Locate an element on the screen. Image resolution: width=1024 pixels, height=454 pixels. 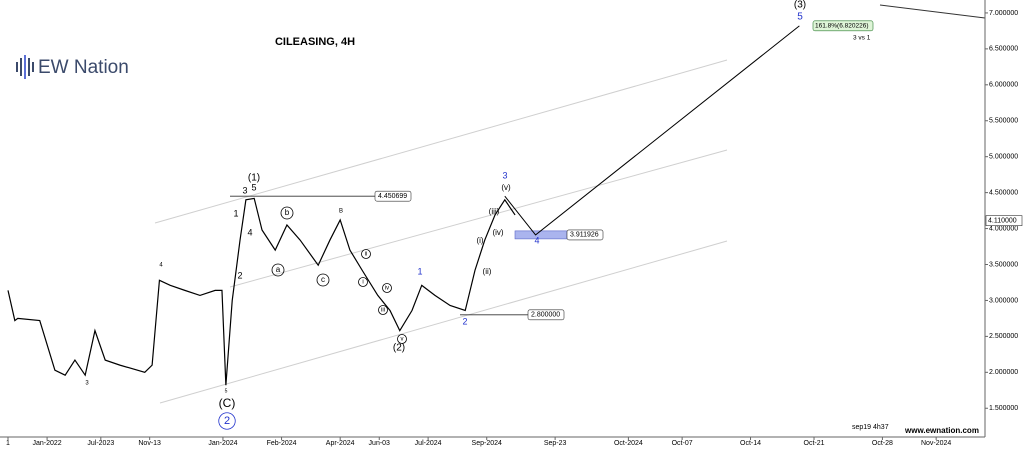
x-tick-label: Oct-2024 is located at coordinates (628, 443).